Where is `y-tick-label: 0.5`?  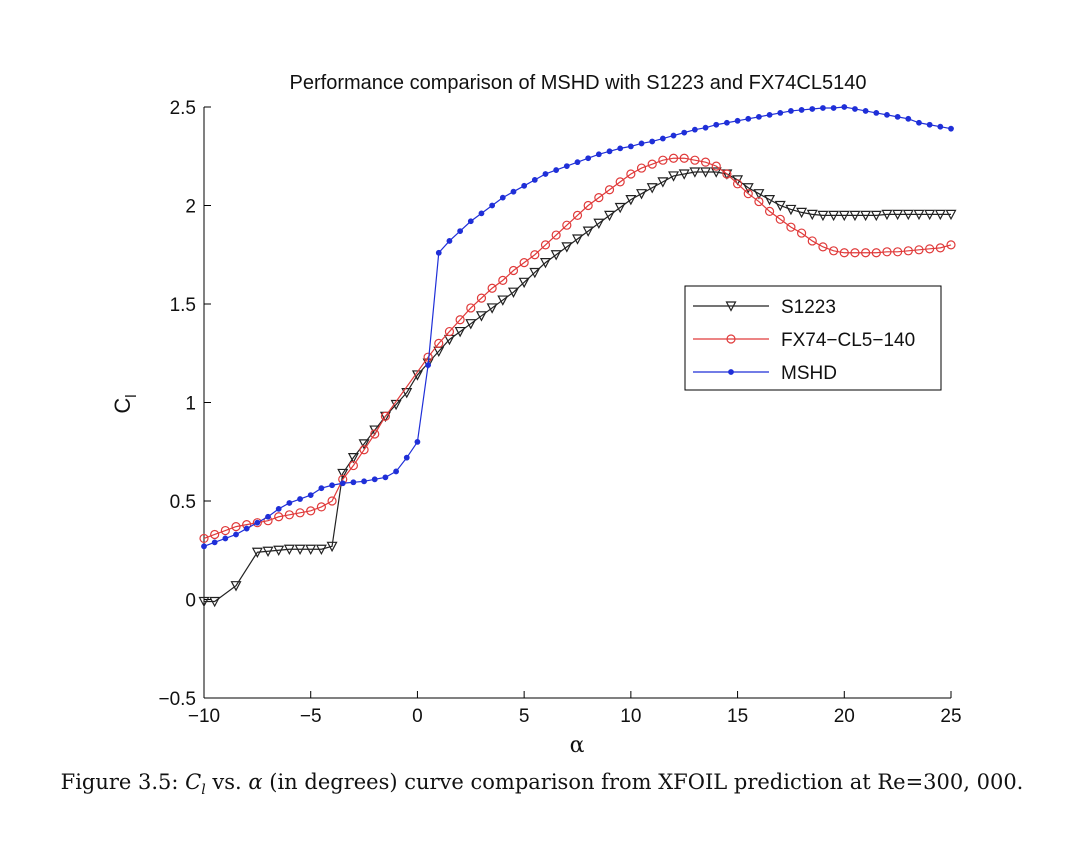
y-tick-label: 0.5 is located at coordinates (183, 502).